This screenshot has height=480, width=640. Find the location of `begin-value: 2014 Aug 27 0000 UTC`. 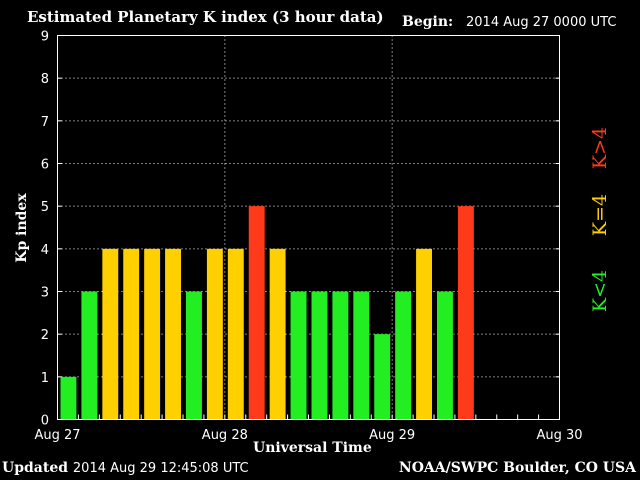

begin-value: 2014 Aug 27 0000 UTC is located at coordinates (541, 22).